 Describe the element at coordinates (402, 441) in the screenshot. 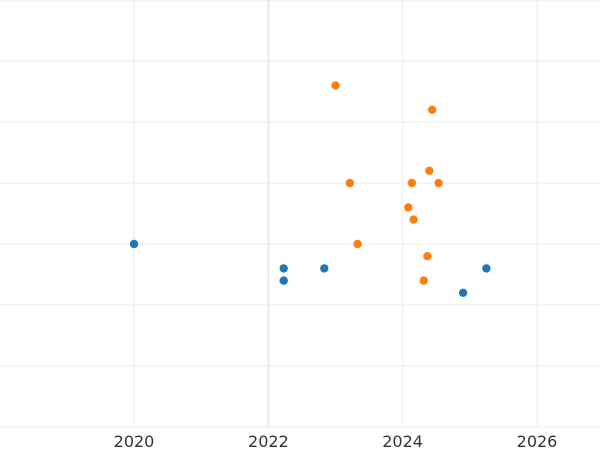

I see `x-tick-label: 2024` at that location.